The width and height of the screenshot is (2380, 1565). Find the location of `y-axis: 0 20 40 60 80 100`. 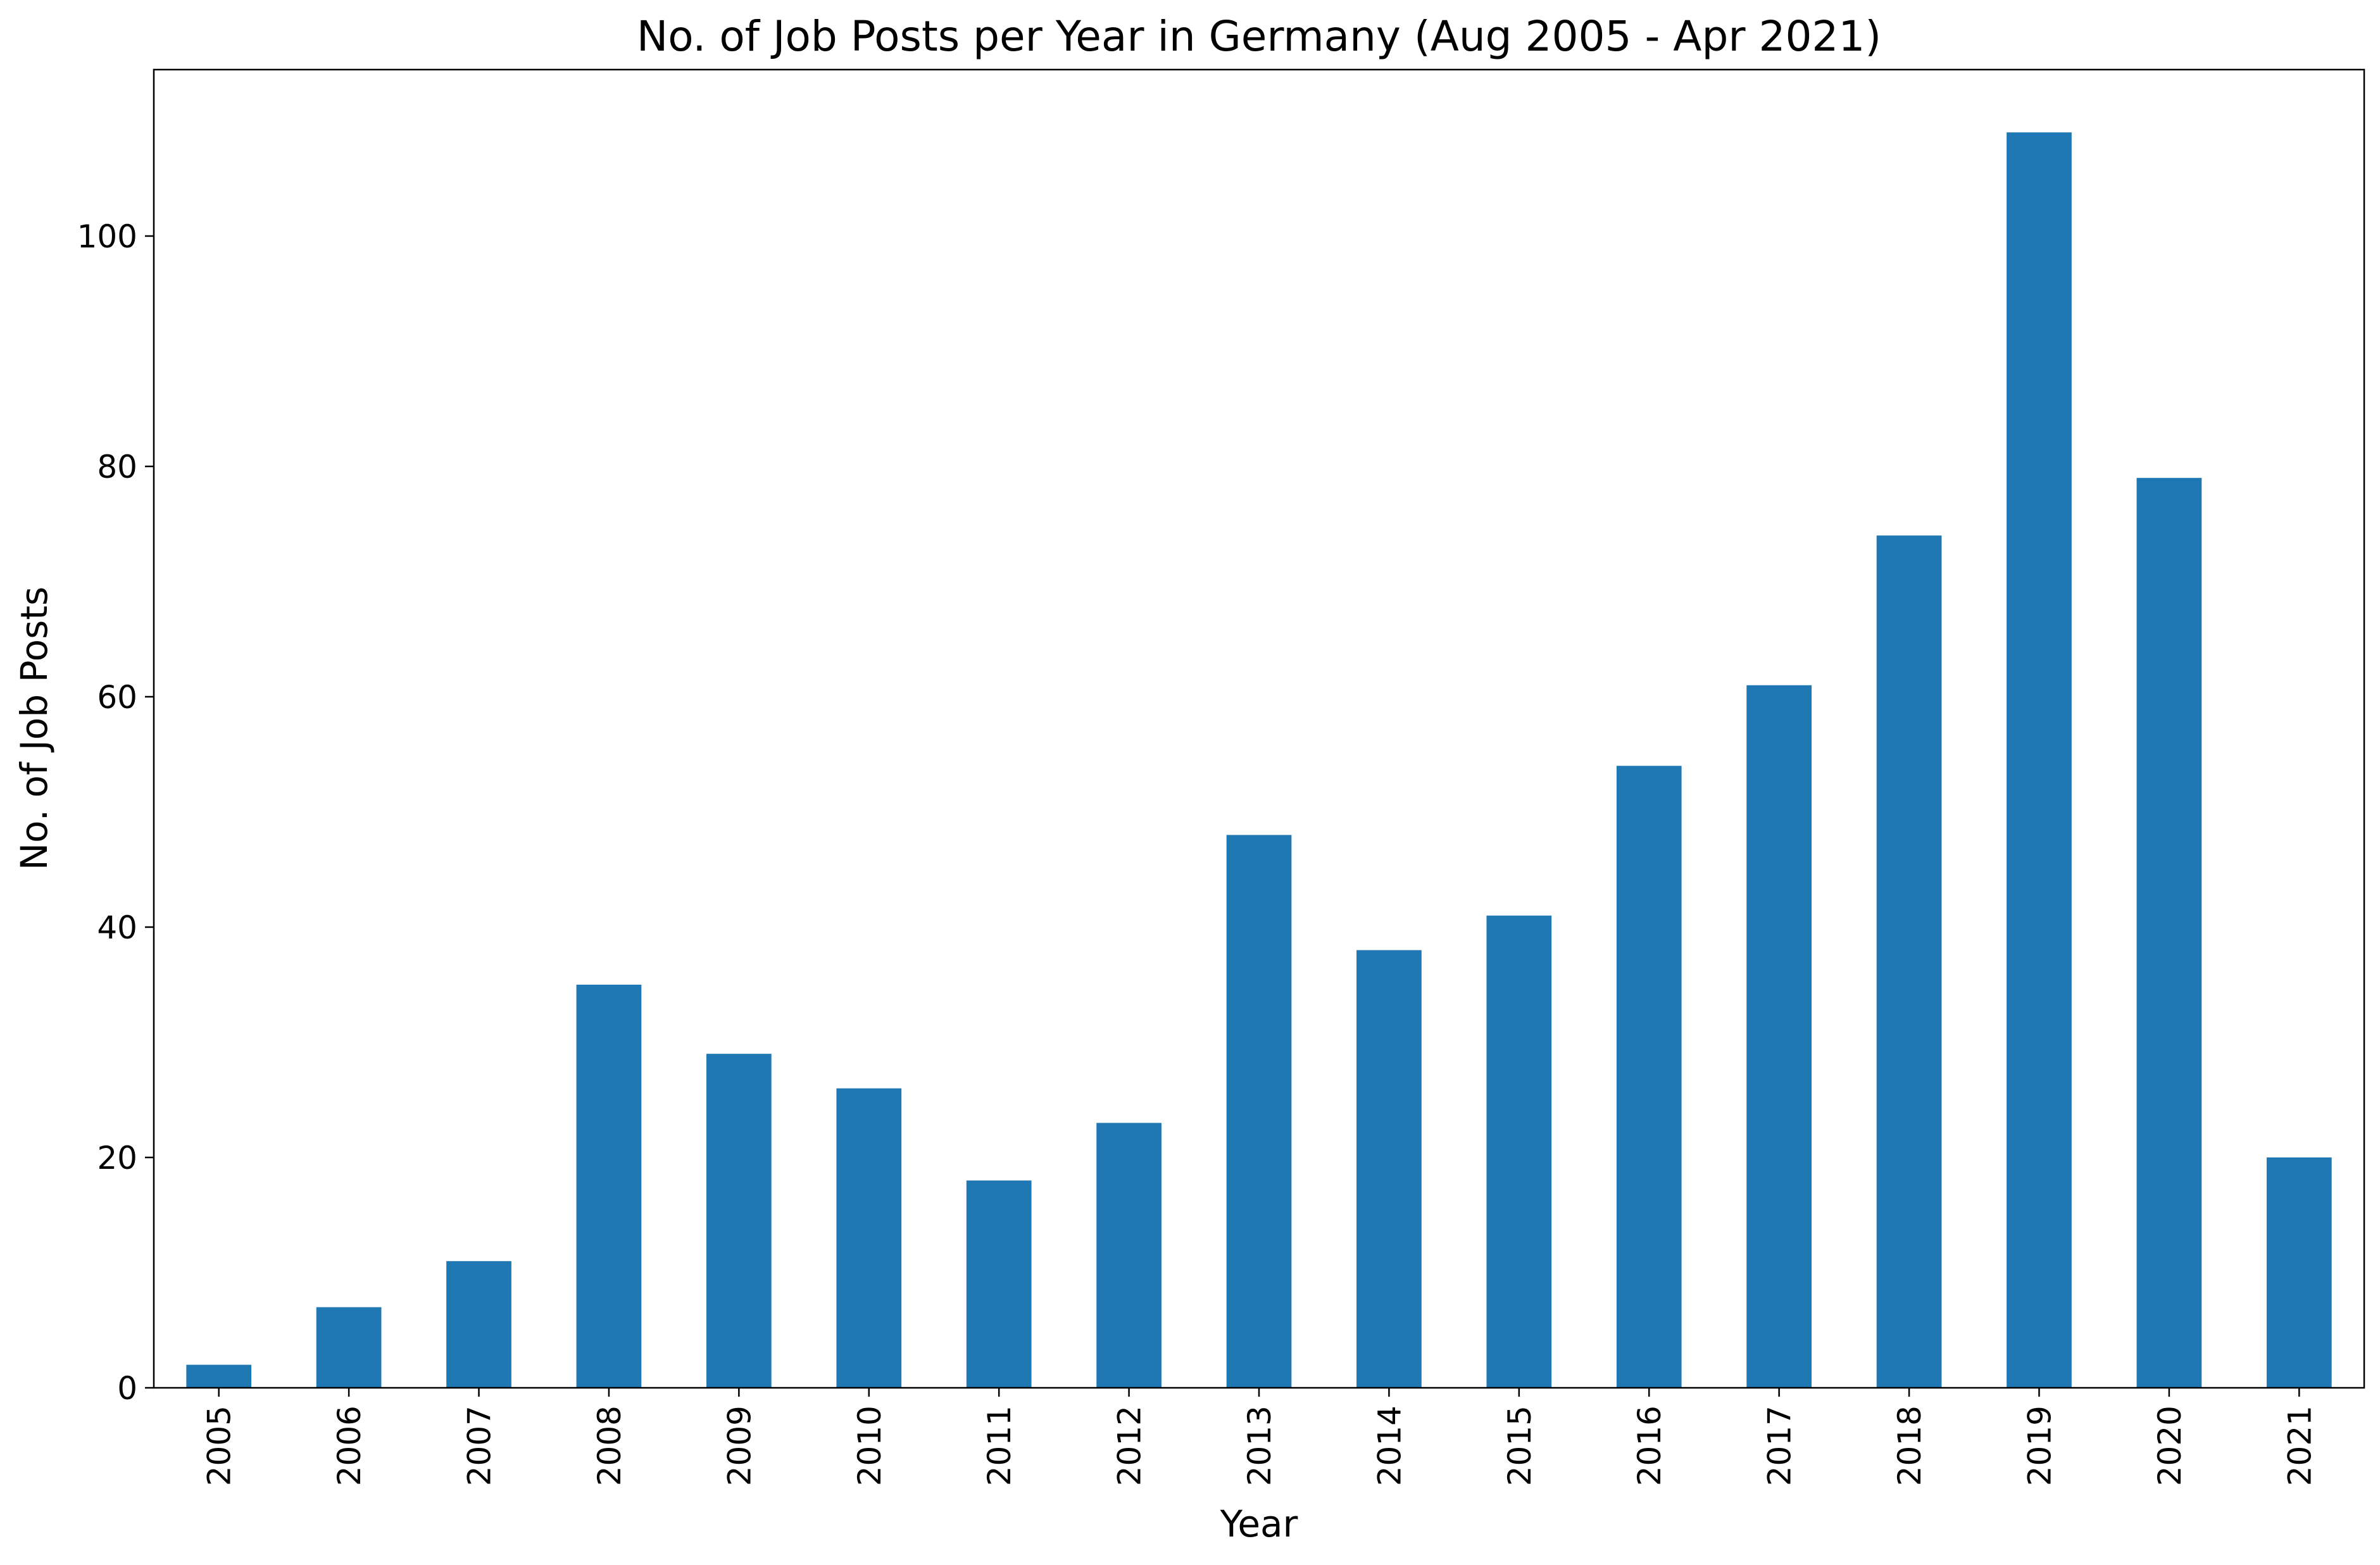

y-axis: 0 20 40 60 80 100 is located at coordinates (115, 812).